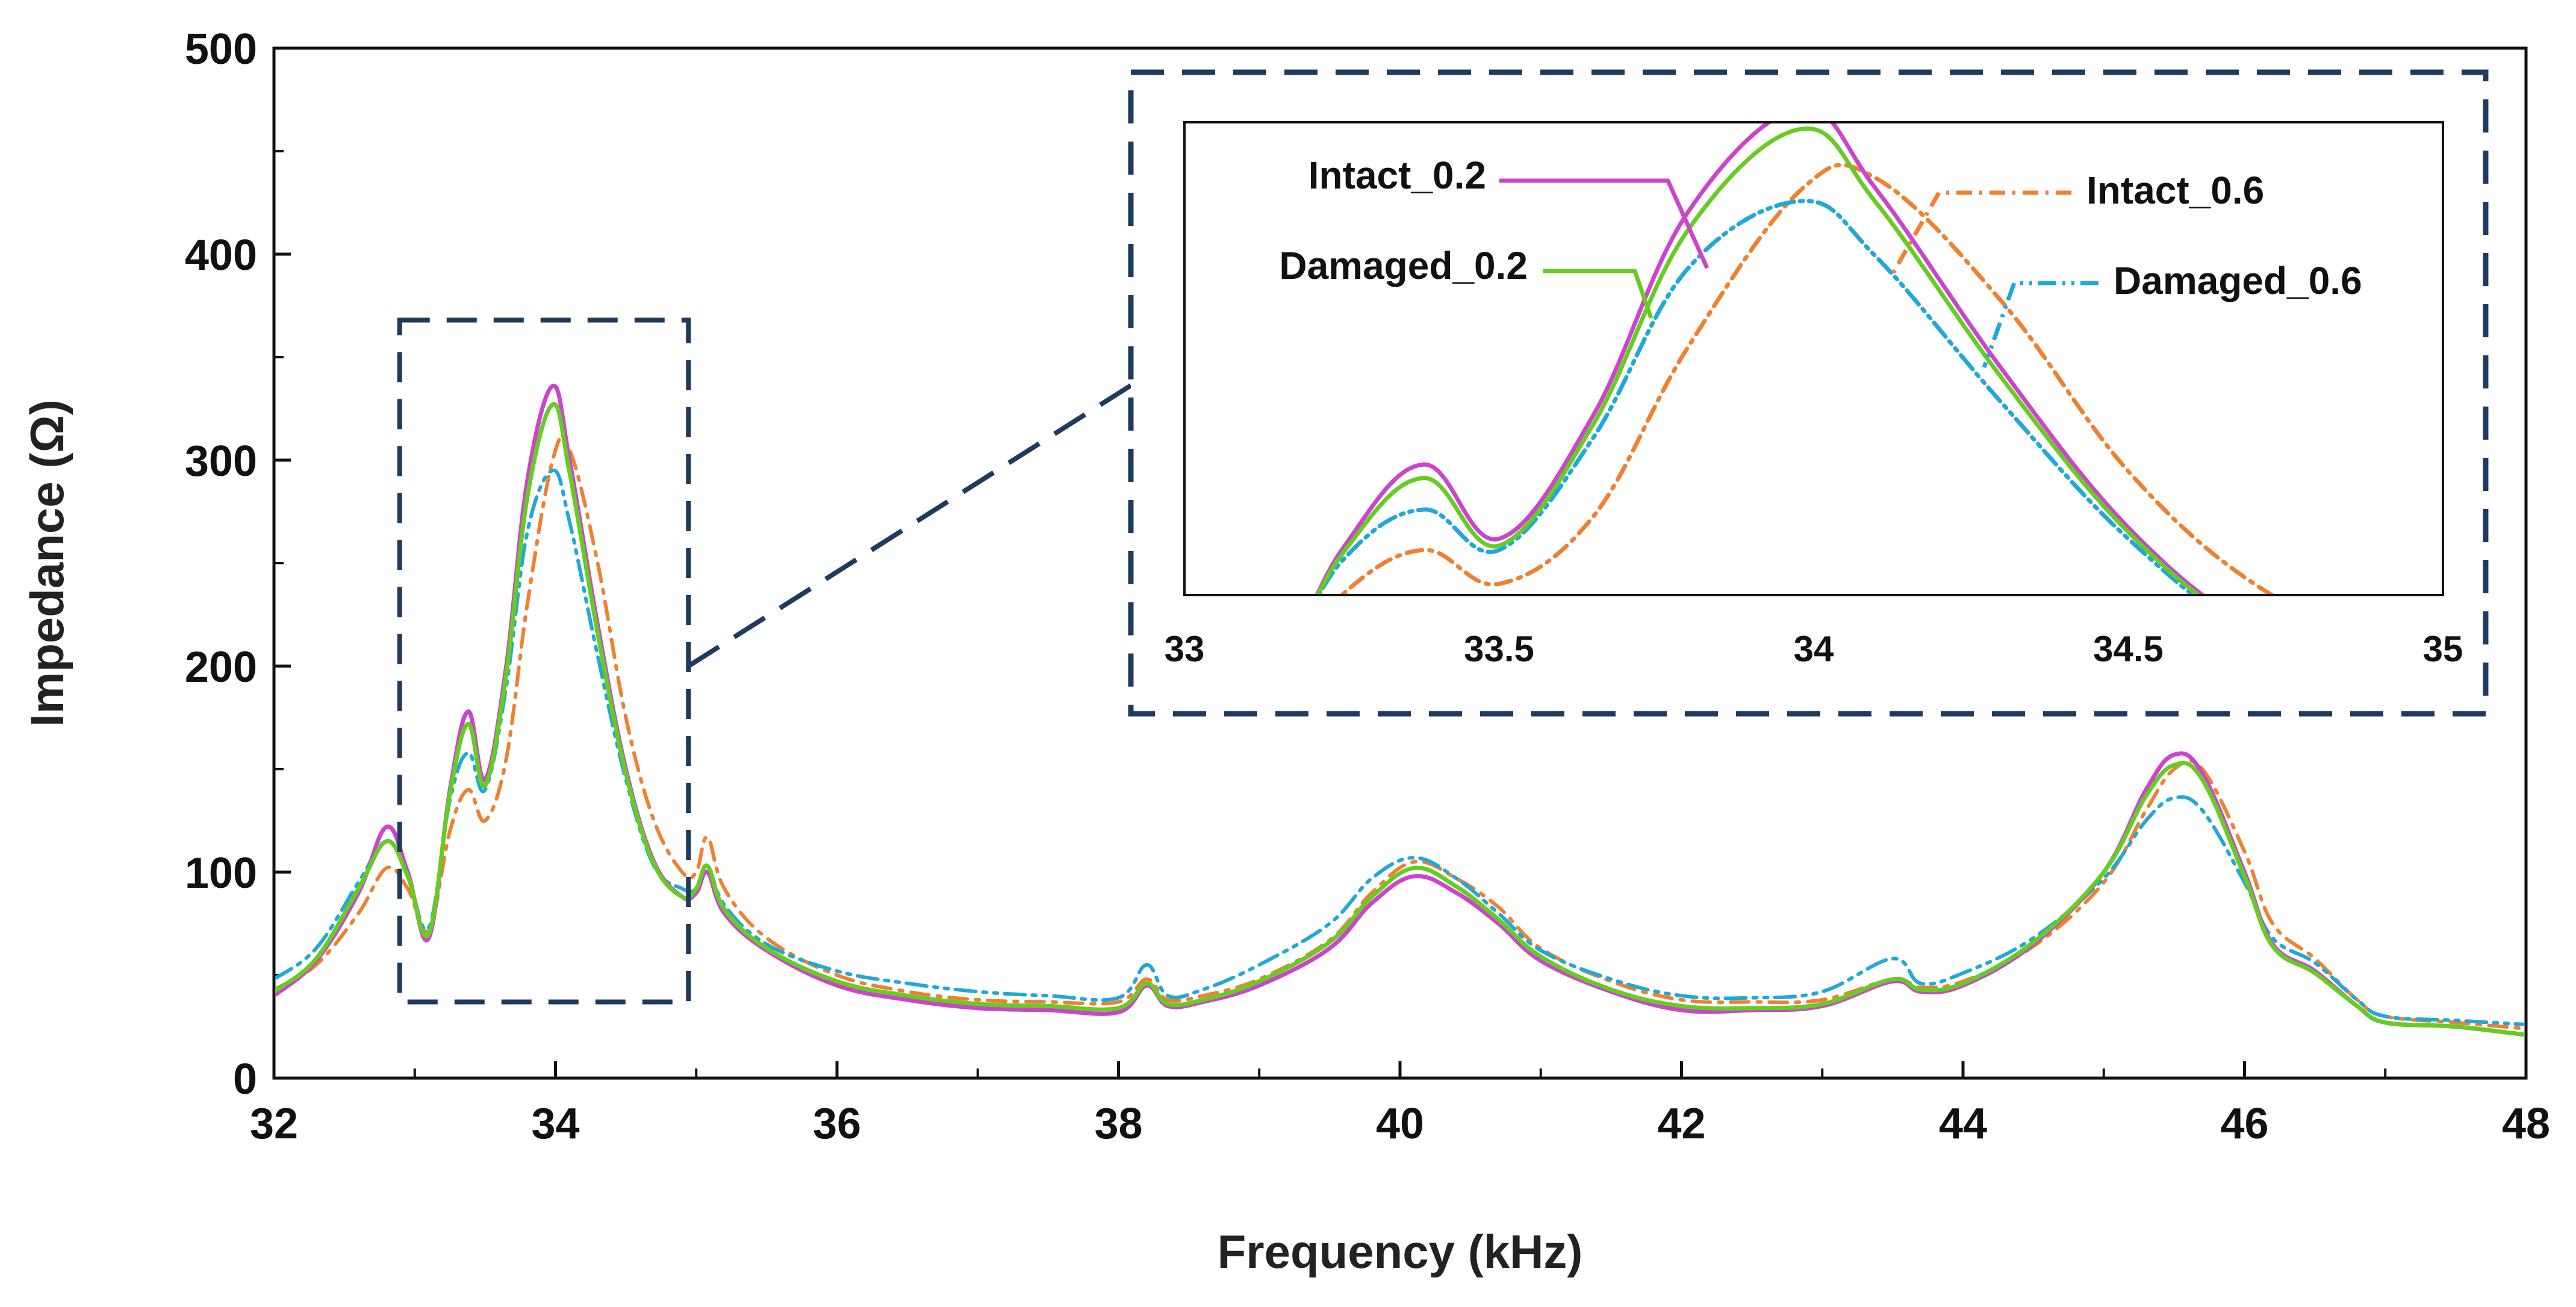 The height and width of the screenshot is (1307, 2576). What do you see at coordinates (837, 1124) in the screenshot?
I see `x-tick-label: 36` at bounding box center [837, 1124].